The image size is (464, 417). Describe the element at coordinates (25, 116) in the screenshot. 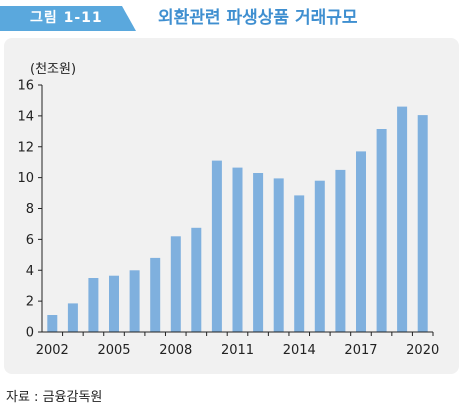

I see `y-tick-label: 14` at that location.